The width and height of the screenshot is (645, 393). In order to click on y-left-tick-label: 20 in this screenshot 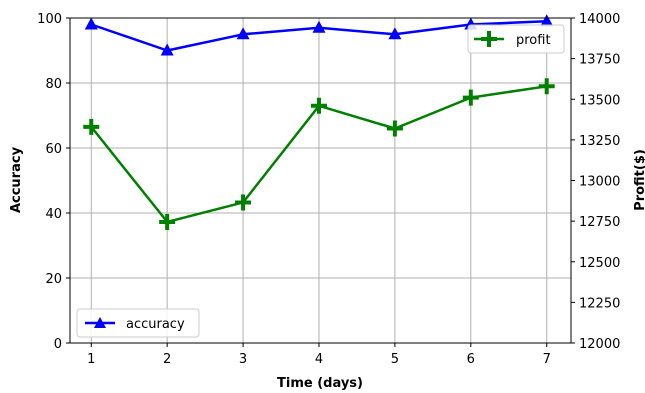, I will do `click(53, 279)`.